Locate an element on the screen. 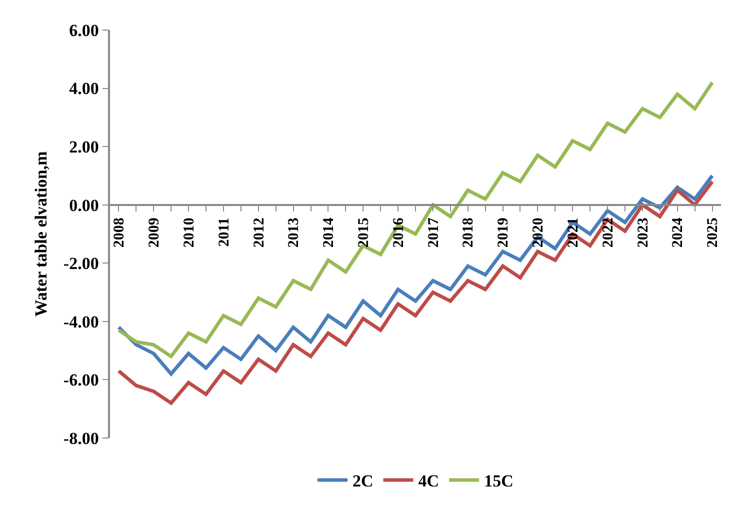 Image resolution: width=741 pixels, height=510 pixels. y-tick-label: 0.00 is located at coordinates (84, 205).